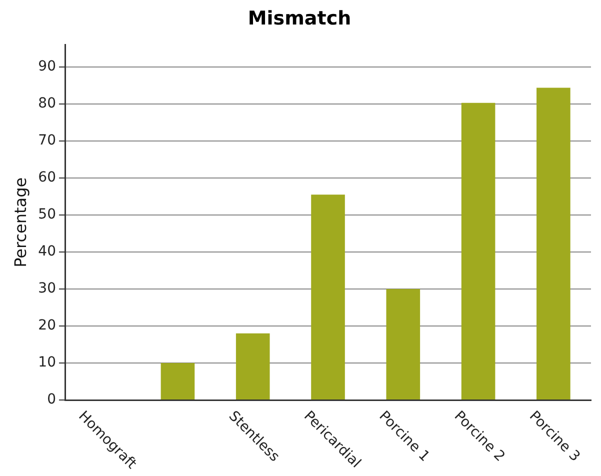 This screenshot has width=601, height=476. I want to click on y-tick-label: 70, so click(47, 140).